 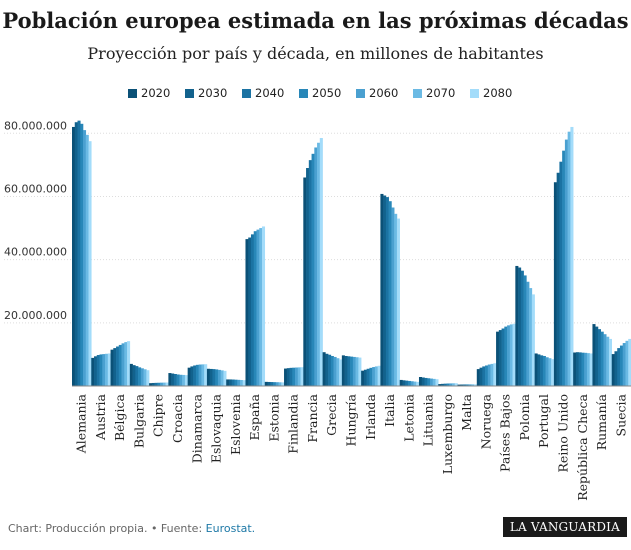 I want to click on bar-irlanda-2070, so click(x=376, y=376).